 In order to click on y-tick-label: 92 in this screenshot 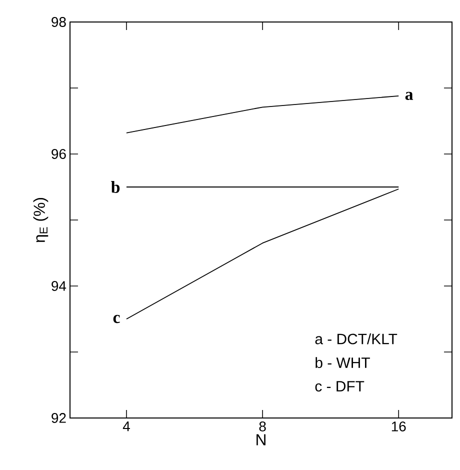, I will do `click(59, 418)`.